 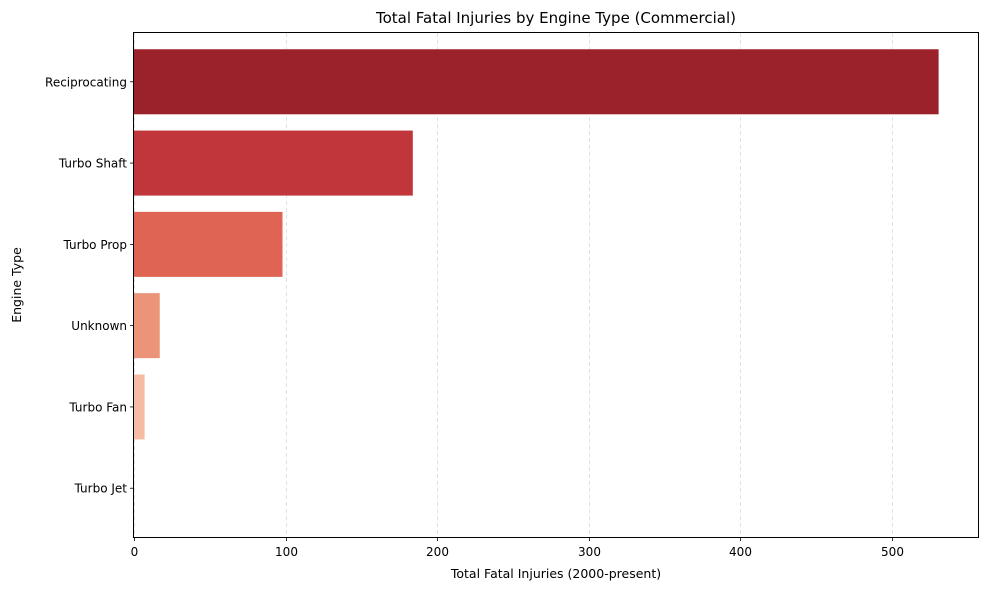 I want to click on x-tick-label: 0, so click(x=135, y=552).